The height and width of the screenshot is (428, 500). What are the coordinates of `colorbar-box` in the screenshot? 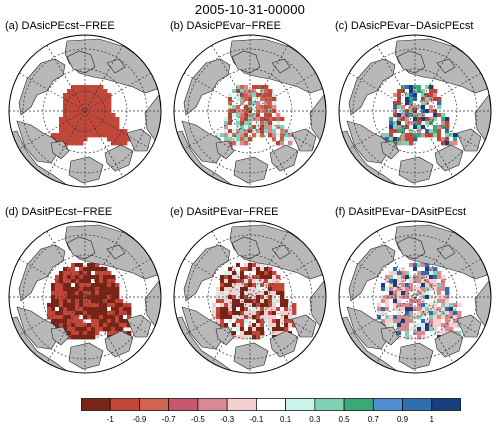 It's located at (358, 404).